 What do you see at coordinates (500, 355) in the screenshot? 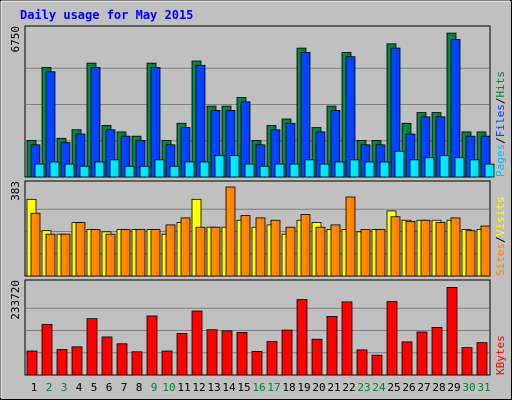
I see `panel-legend: KBytes` at bounding box center [500, 355].